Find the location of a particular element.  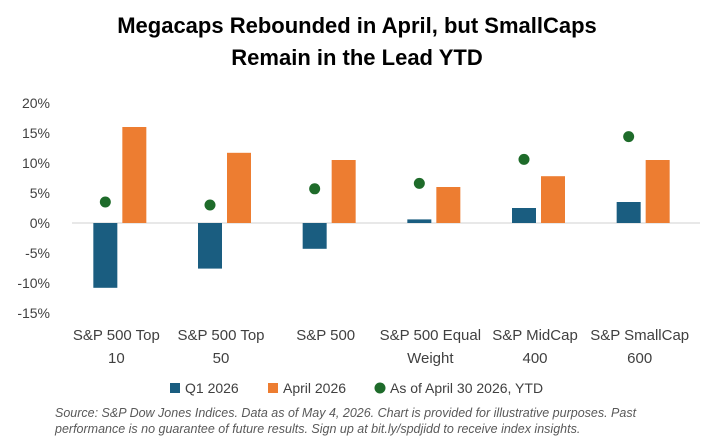

x-tick-label: S&P SmallCap is located at coordinates (639, 335).